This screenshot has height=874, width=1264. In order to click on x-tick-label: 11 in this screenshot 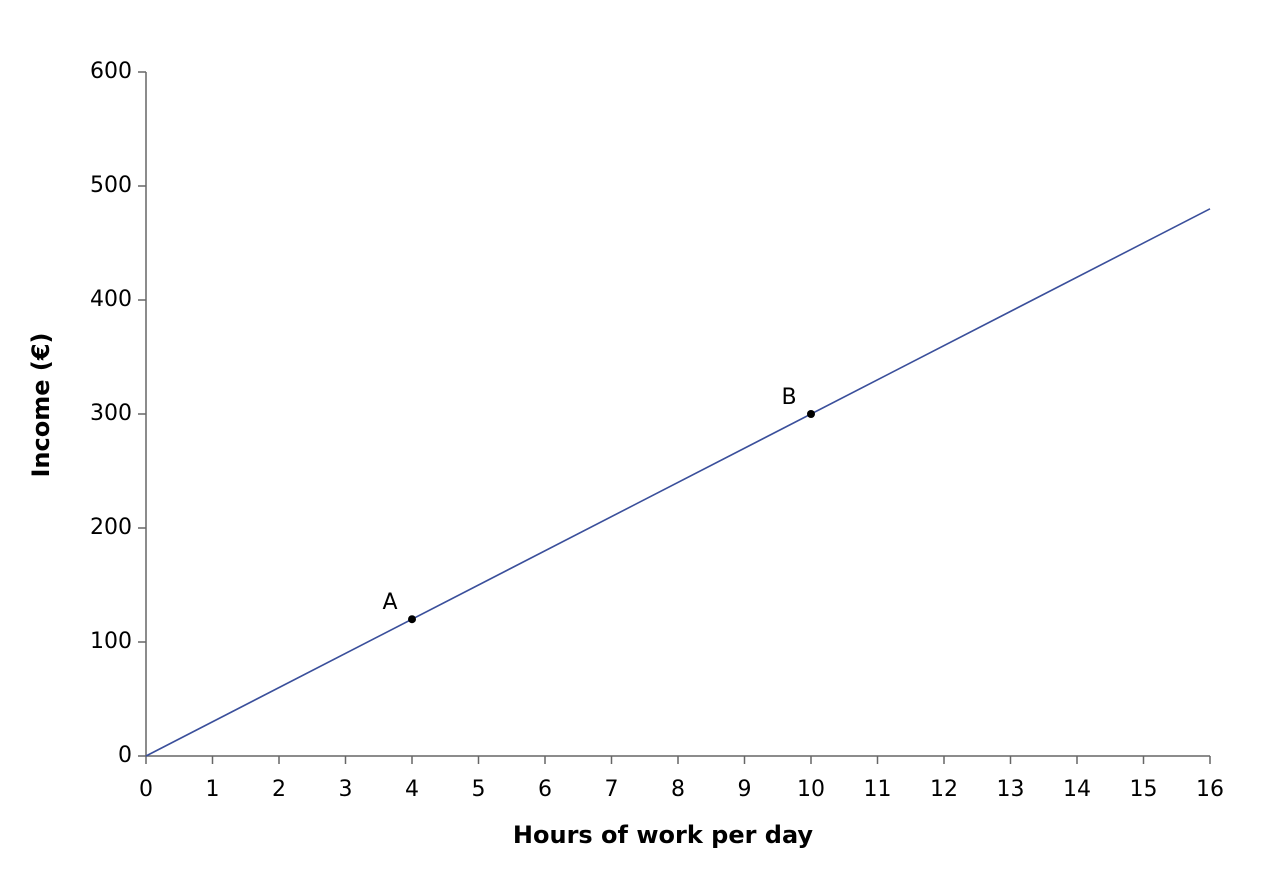, I will do `click(878, 789)`.